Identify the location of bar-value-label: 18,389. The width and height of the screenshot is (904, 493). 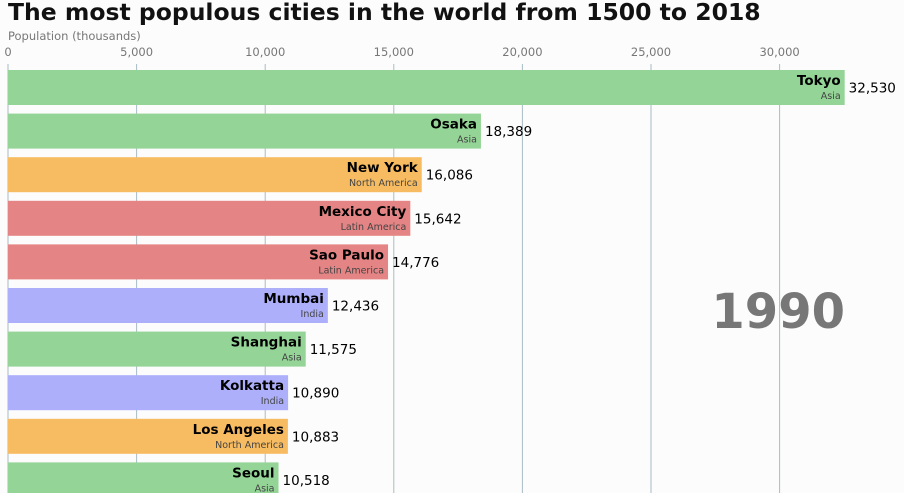
(508, 132).